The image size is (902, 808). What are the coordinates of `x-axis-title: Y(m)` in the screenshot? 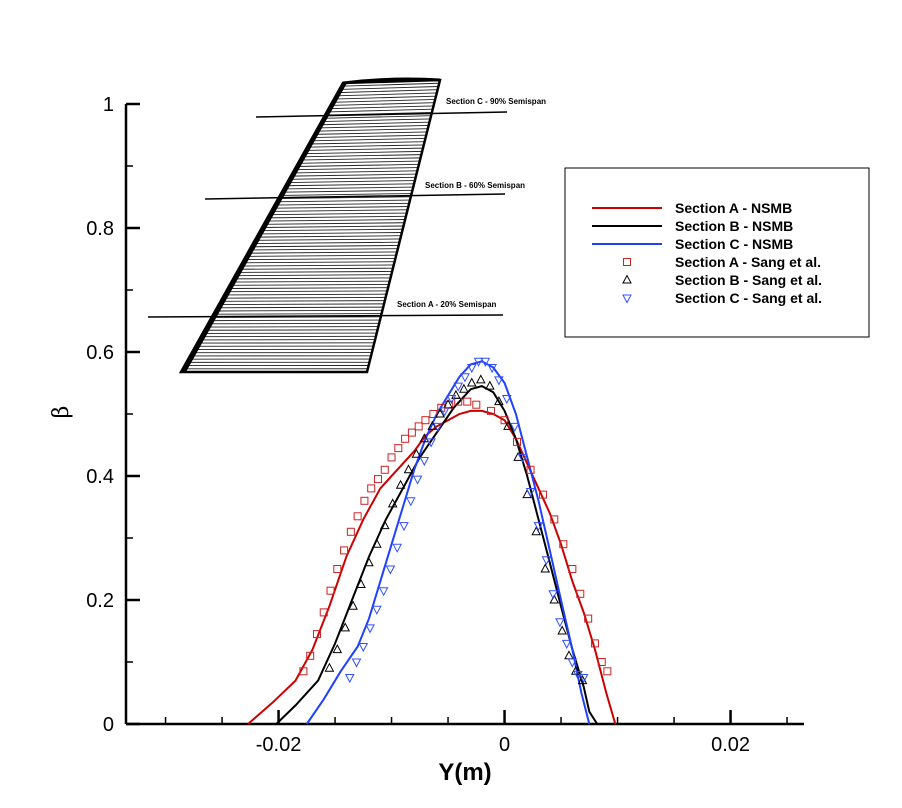 It's located at (464, 772).